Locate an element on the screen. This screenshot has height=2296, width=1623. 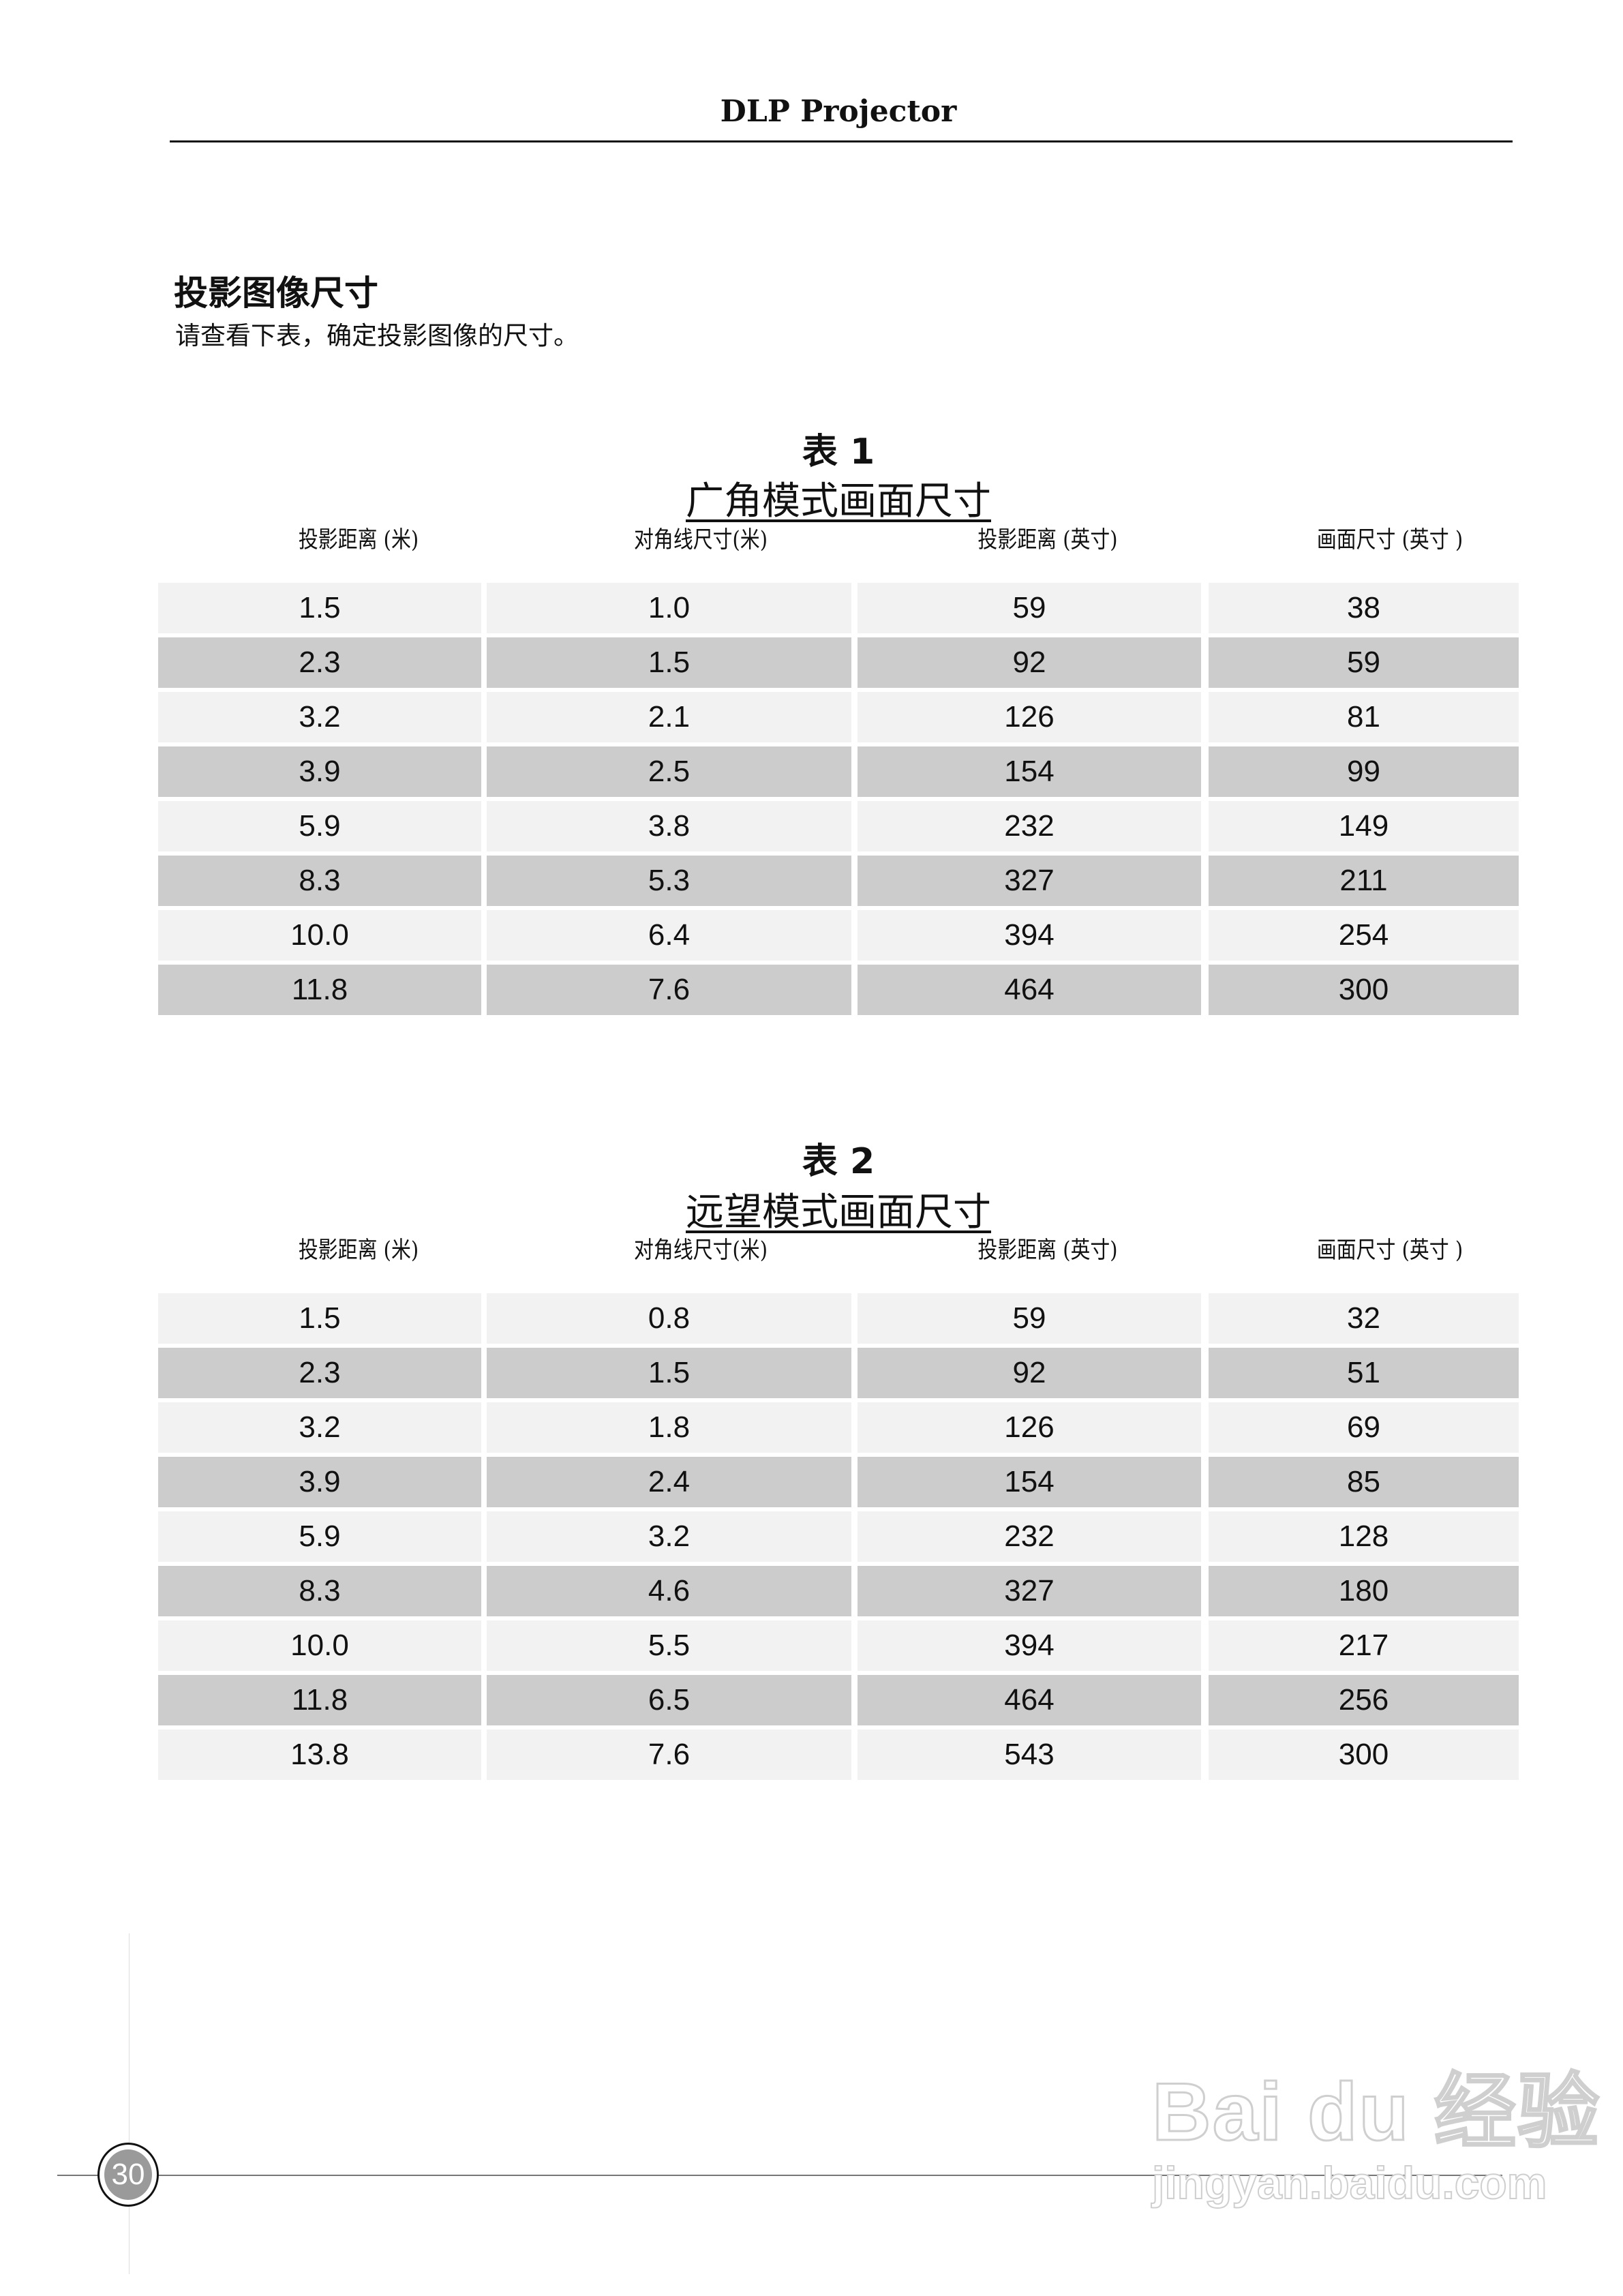
table-cell: 128 is located at coordinates (1364, 1537).